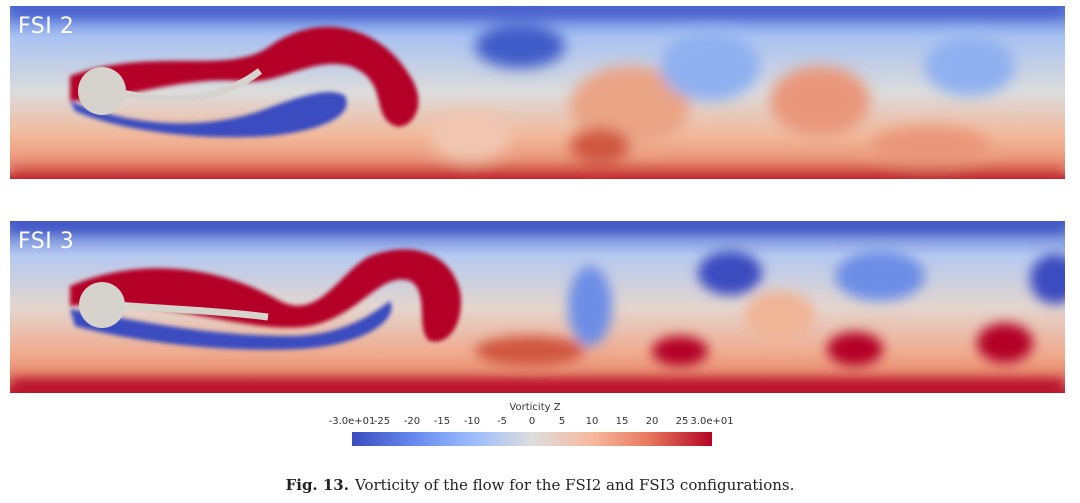 The width and height of the screenshot is (1080, 503). What do you see at coordinates (317, 485) in the screenshot?
I see `caption-label: Fig. 13.` at bounding box center [317, 485].